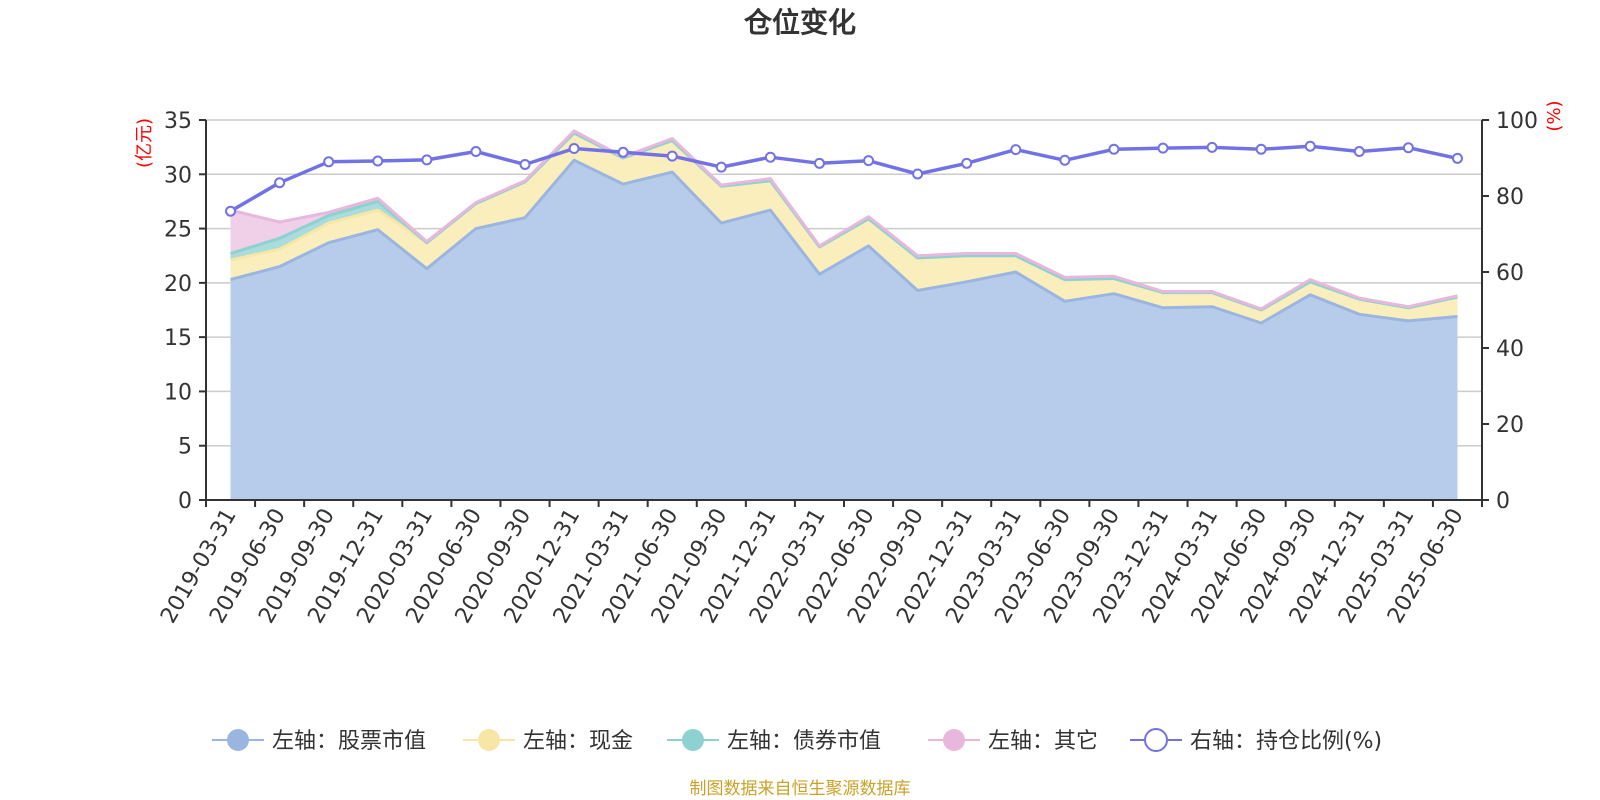  Describe the element at coordinates (1503, 501) in the screenshot. I see `right-tick-label: 0` at that location.